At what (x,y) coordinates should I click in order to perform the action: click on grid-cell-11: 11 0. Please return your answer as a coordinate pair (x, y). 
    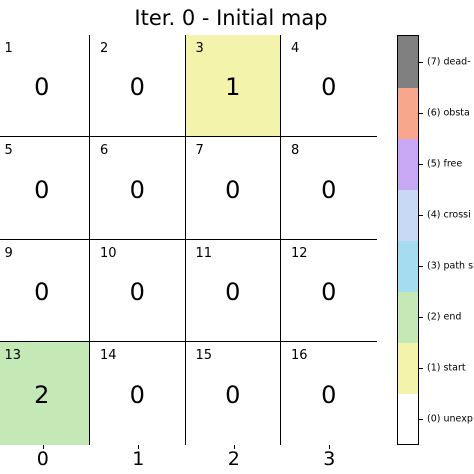
    Looking at the image, I should click on (233, 290).